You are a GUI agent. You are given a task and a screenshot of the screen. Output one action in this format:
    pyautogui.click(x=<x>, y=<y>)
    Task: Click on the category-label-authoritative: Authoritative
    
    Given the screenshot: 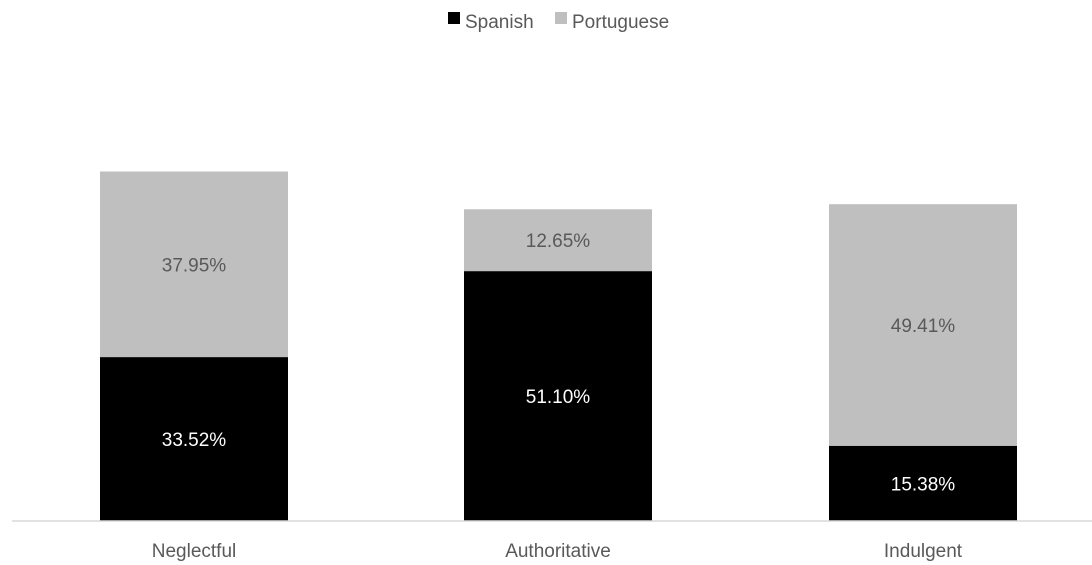 What is the action you would take?
    pyautogui.click(x=558, y=551)
    